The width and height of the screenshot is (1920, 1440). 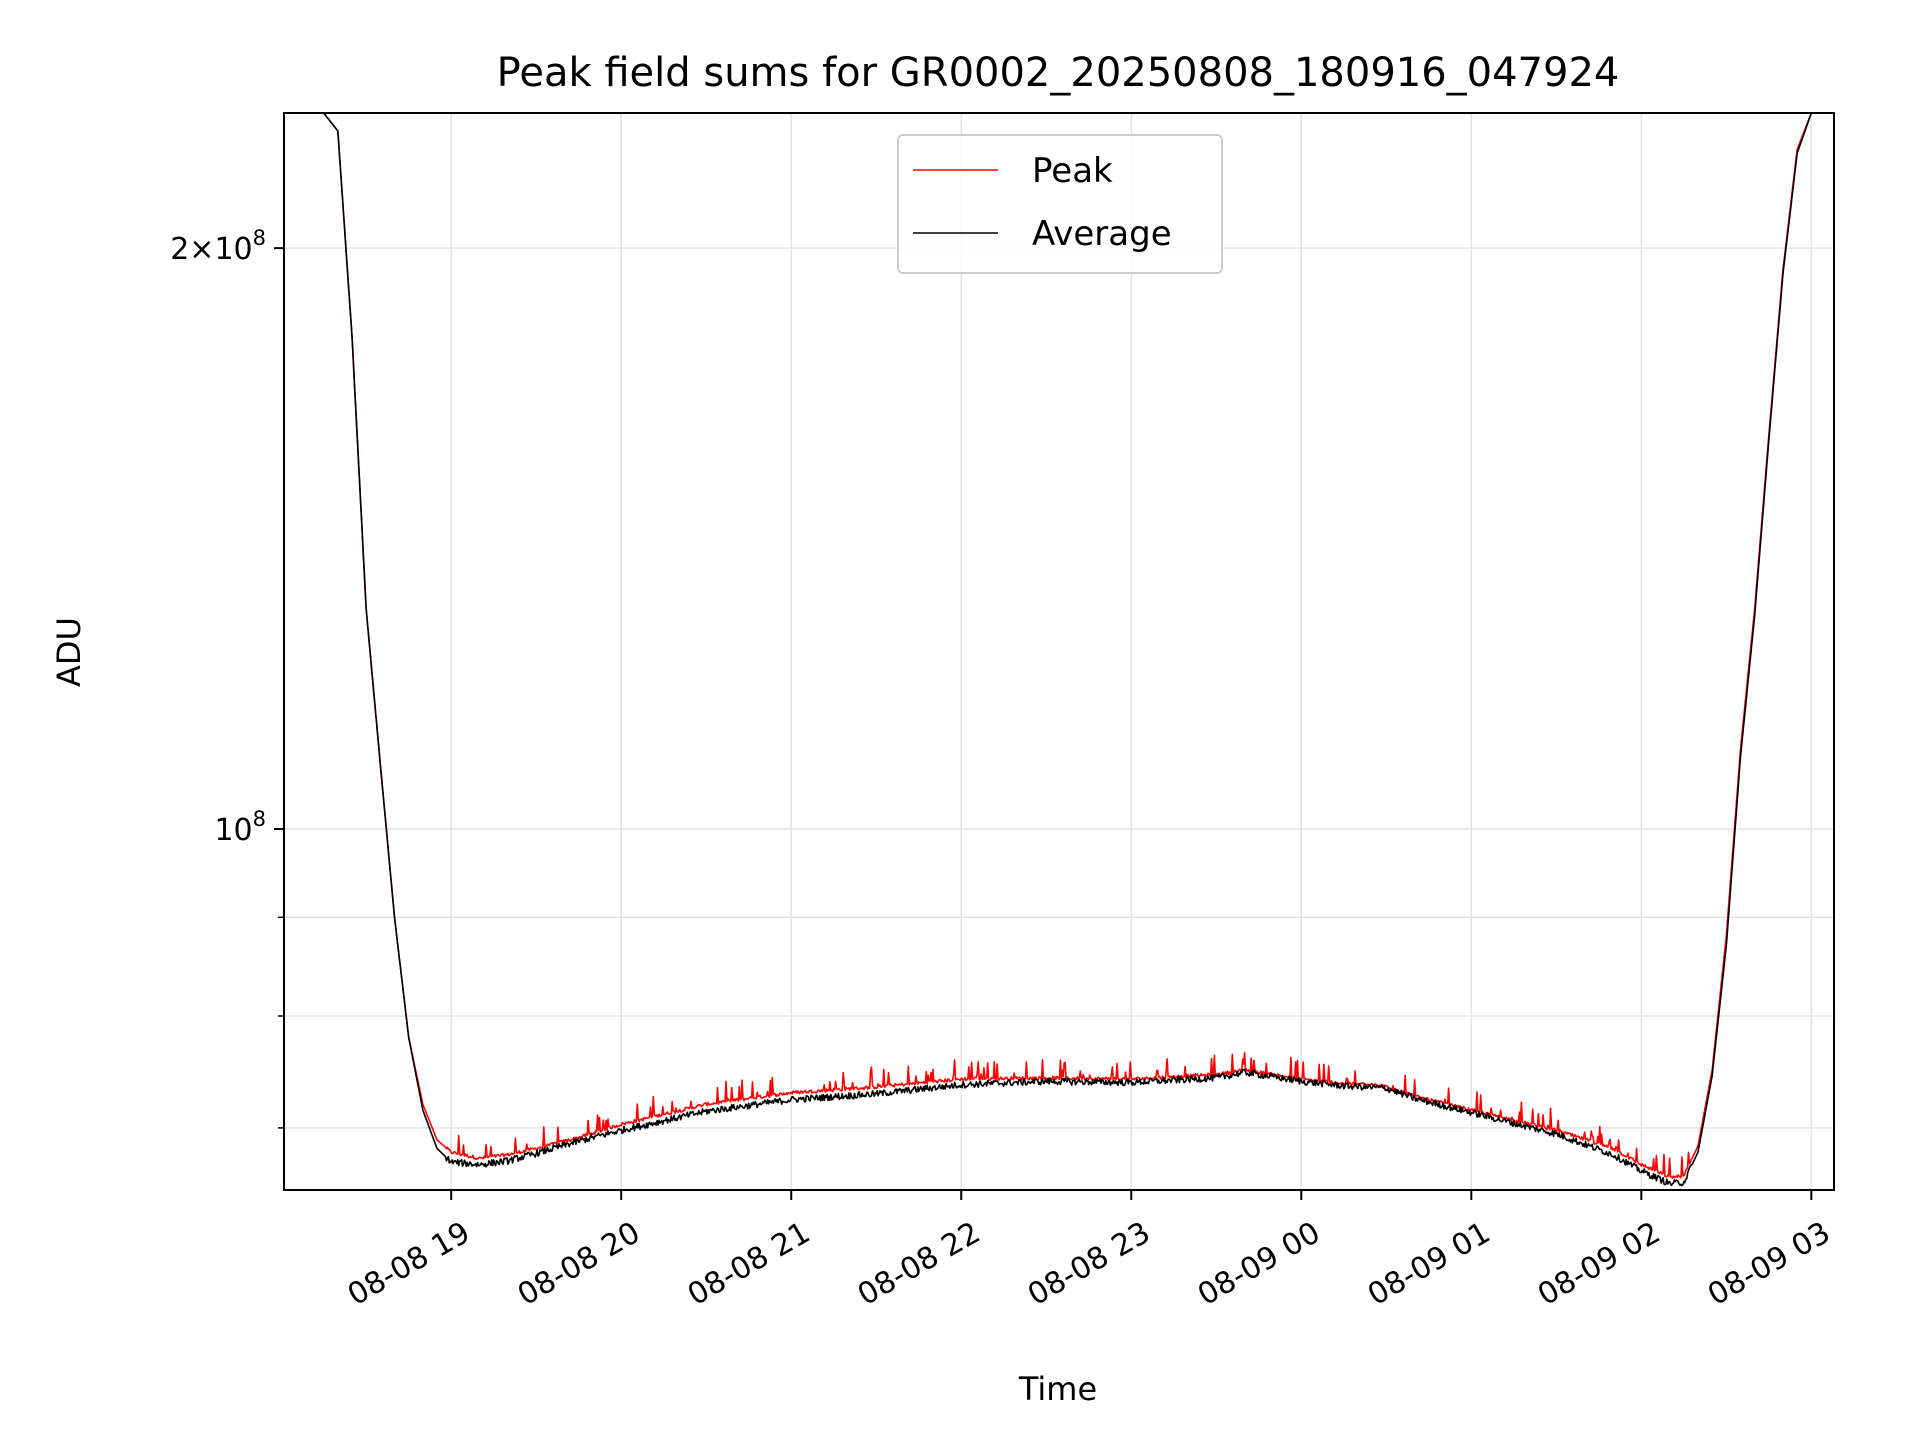 What do you see at coordinates (240, 827) in the screenshot?
I see `y-tick-label: 108` at bounding box center [240, 827].